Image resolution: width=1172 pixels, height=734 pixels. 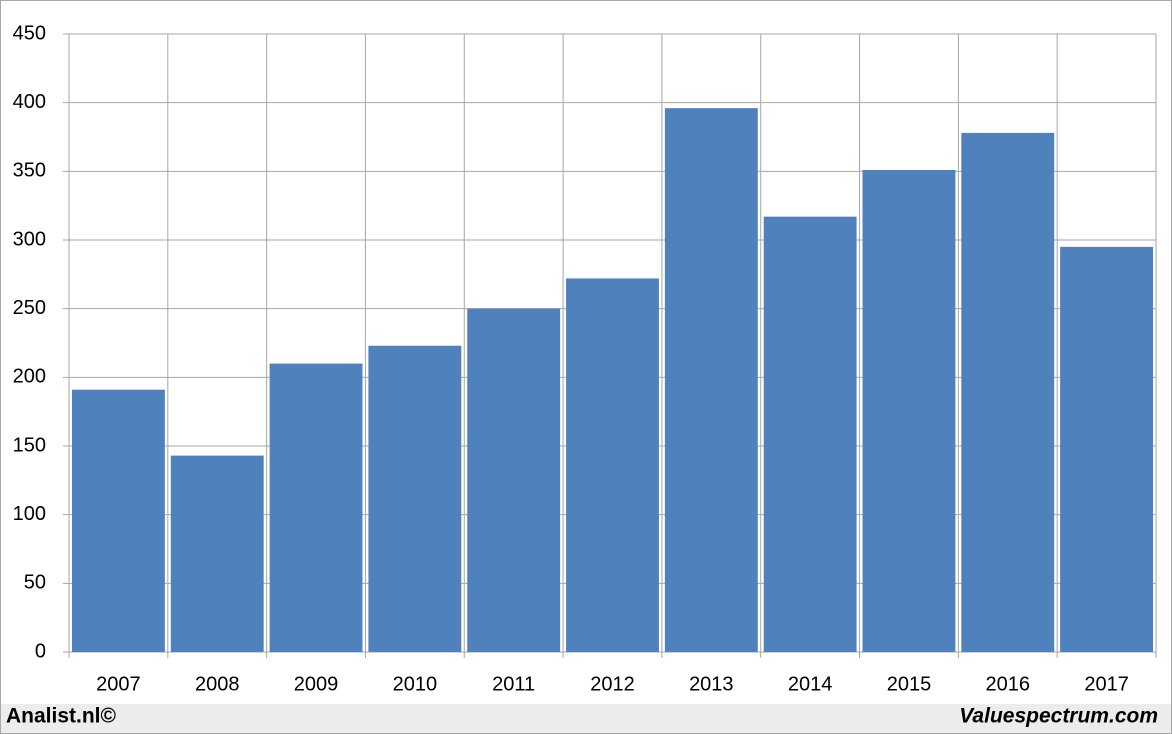 What do you see at coordinates (61, 716) in the screenshot?
I see `source-left: Analist.nl©` at bounding box center [61, 716].